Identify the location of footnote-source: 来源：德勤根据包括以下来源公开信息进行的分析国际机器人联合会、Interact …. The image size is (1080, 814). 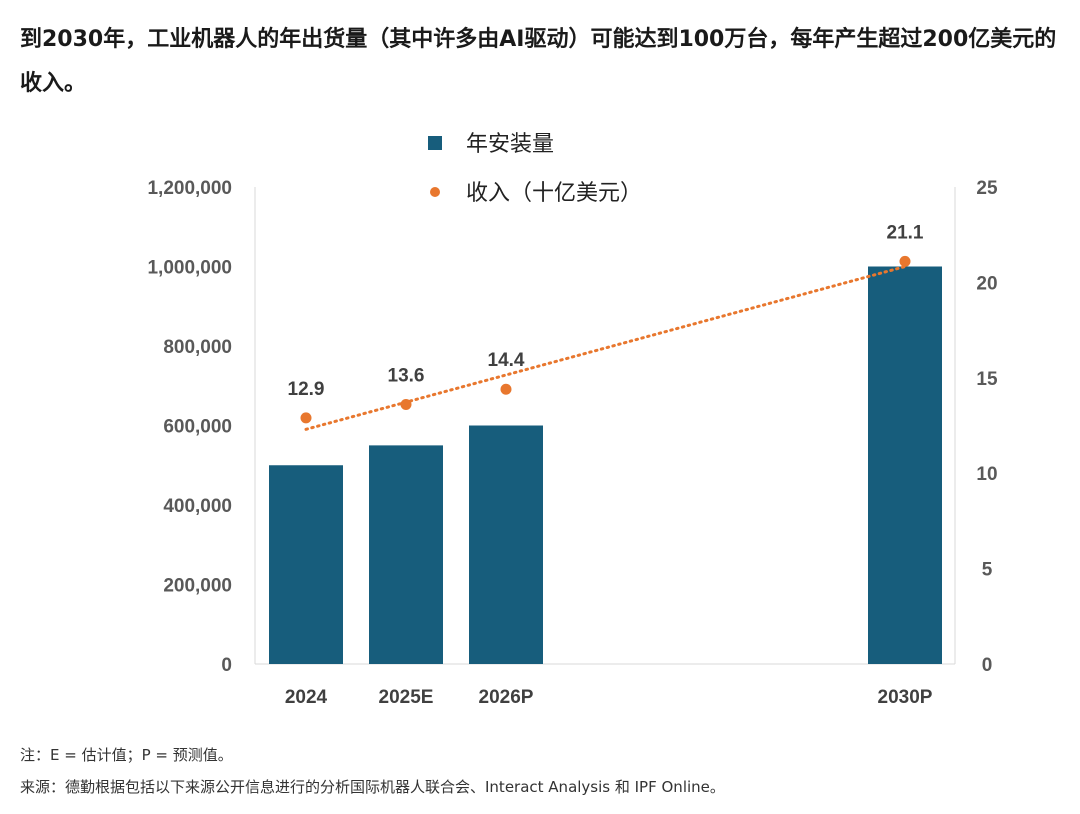
(372, 787).